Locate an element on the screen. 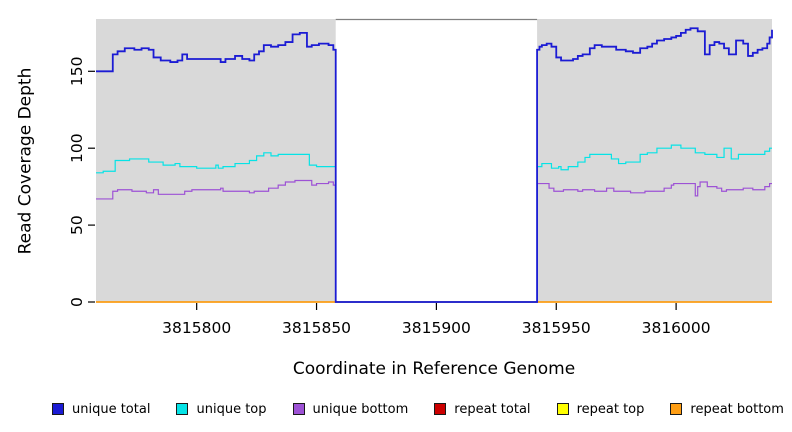 The image size is (792, 432). x-axis-tick-label: 3815900 is located at coordinates (436, 328).